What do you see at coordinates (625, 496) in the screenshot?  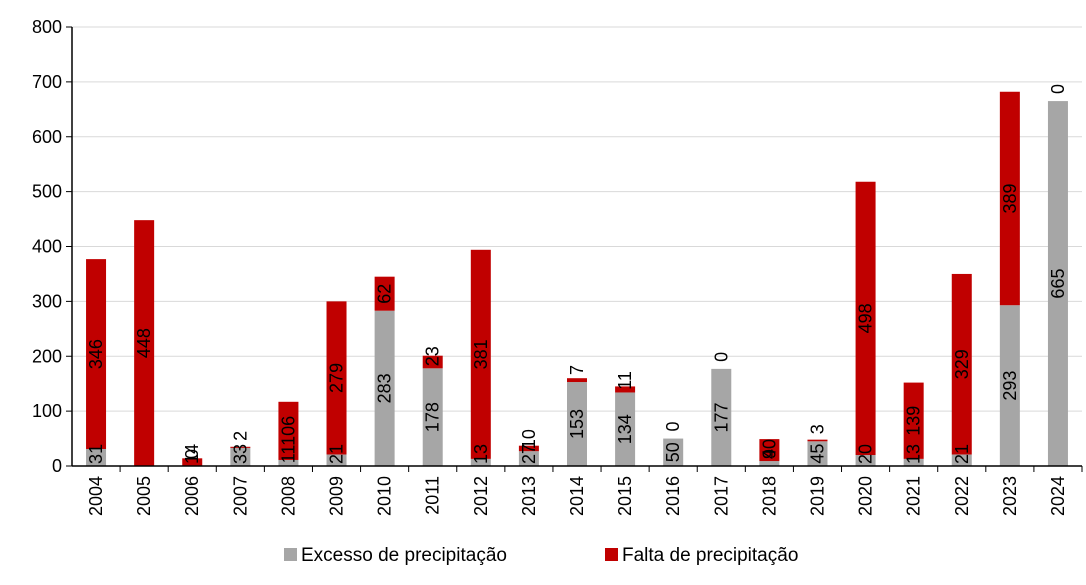 I see `x-tick-label: 2015` at bounding box center [625, 496].